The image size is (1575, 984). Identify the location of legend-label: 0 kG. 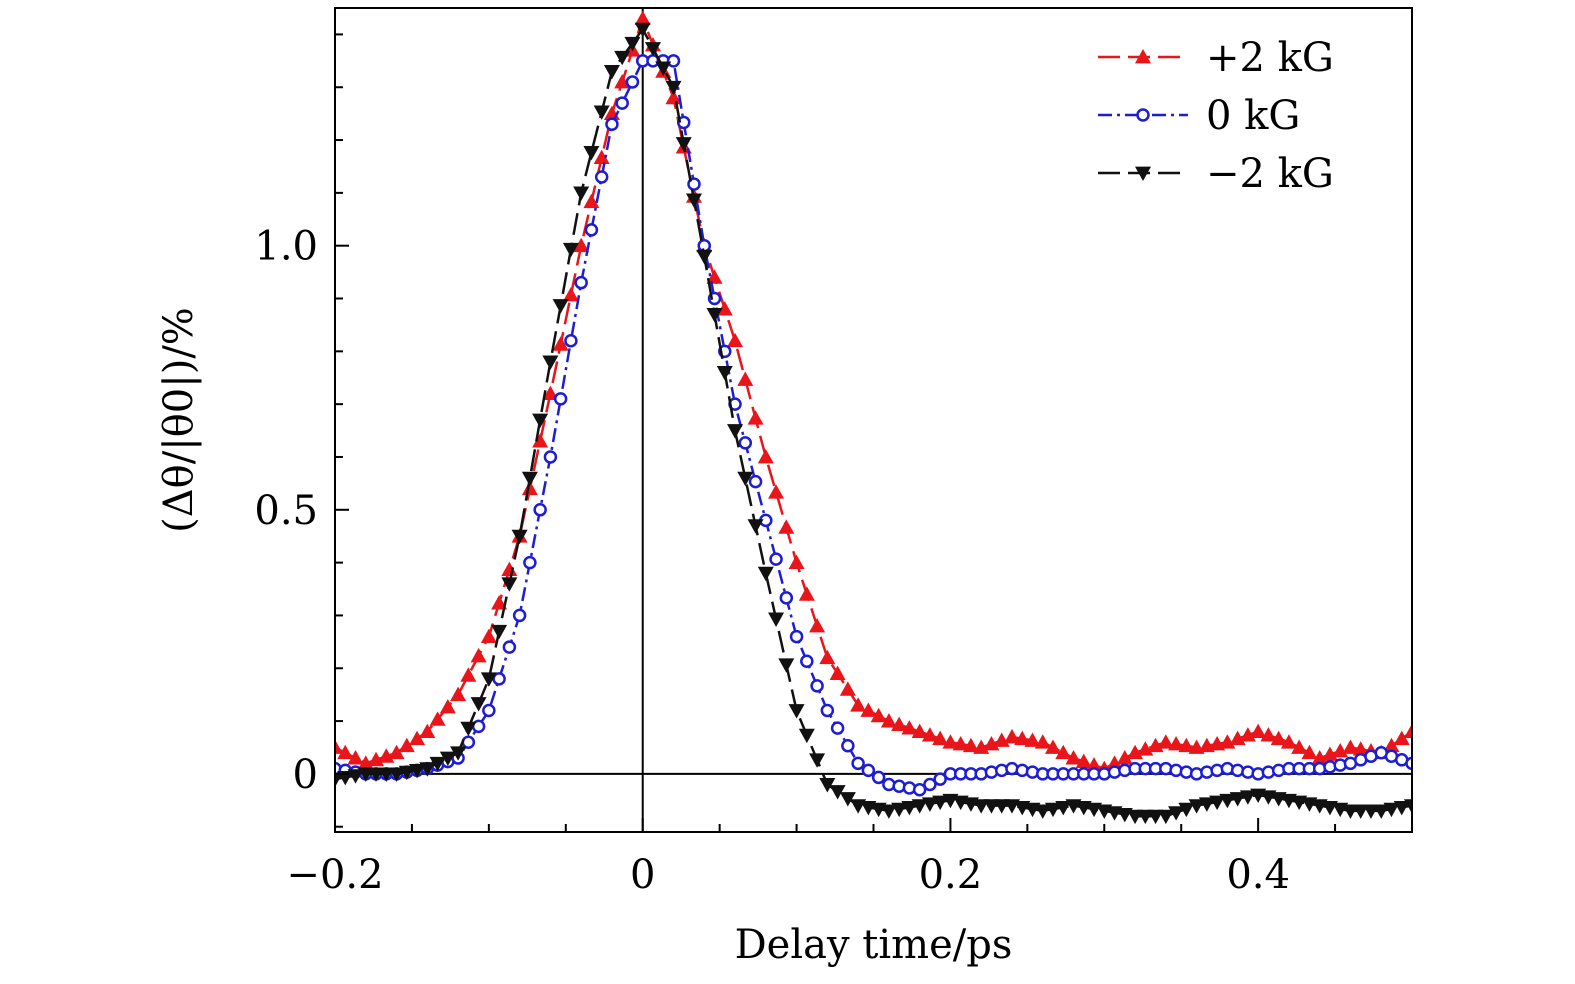
(1253, 116).